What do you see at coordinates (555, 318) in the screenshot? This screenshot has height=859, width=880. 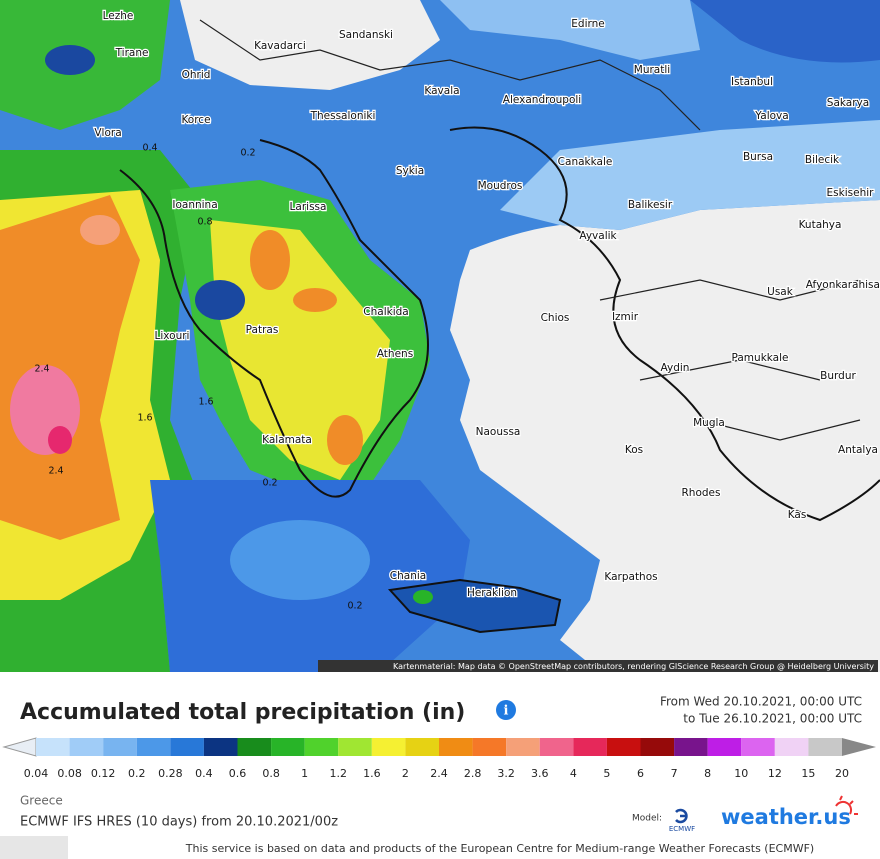 I see `place-label: Chios` at bounding box center [555, 318].